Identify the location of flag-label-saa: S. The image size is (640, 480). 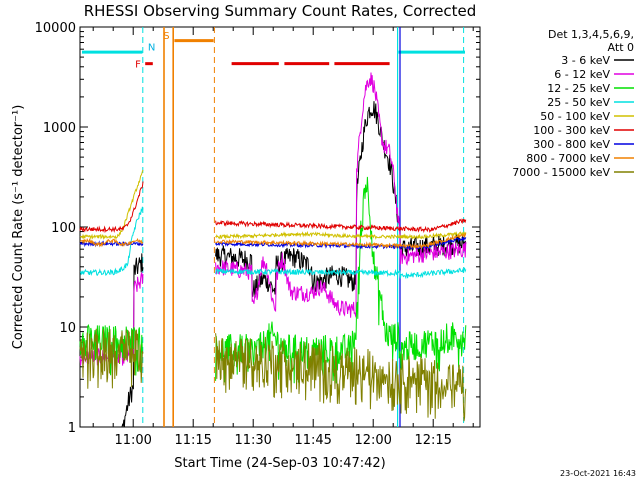
(166, 36).